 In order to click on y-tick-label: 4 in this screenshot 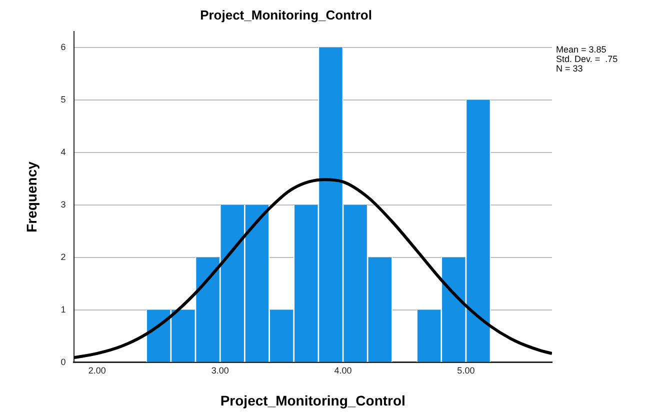, I will do `click(63, 151)`.